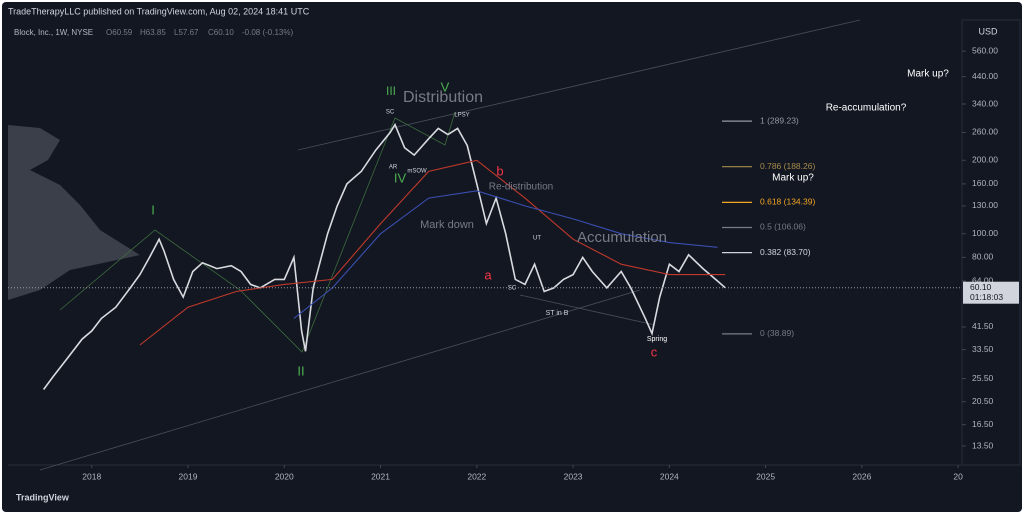 The height and width of the screenshot is (520, 1024). I want to click on annotation: V, so click(445, 86).